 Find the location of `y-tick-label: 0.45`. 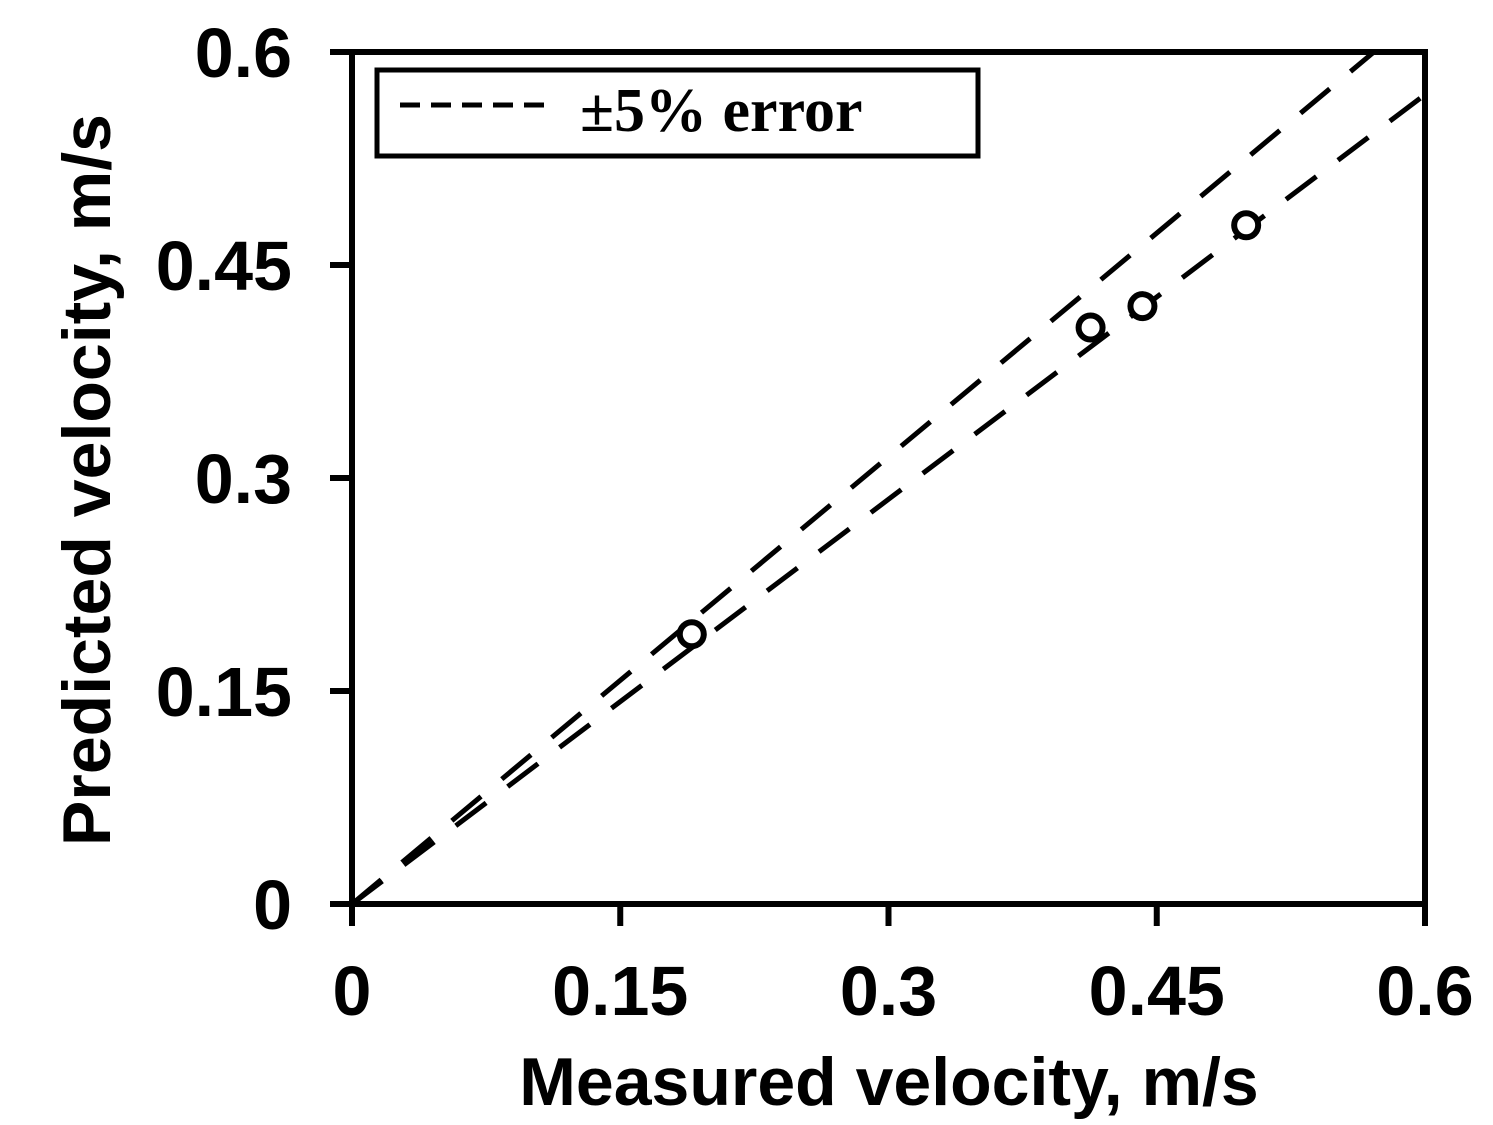

y-tick-label: 0.45 is located at coordinates (224, 266).